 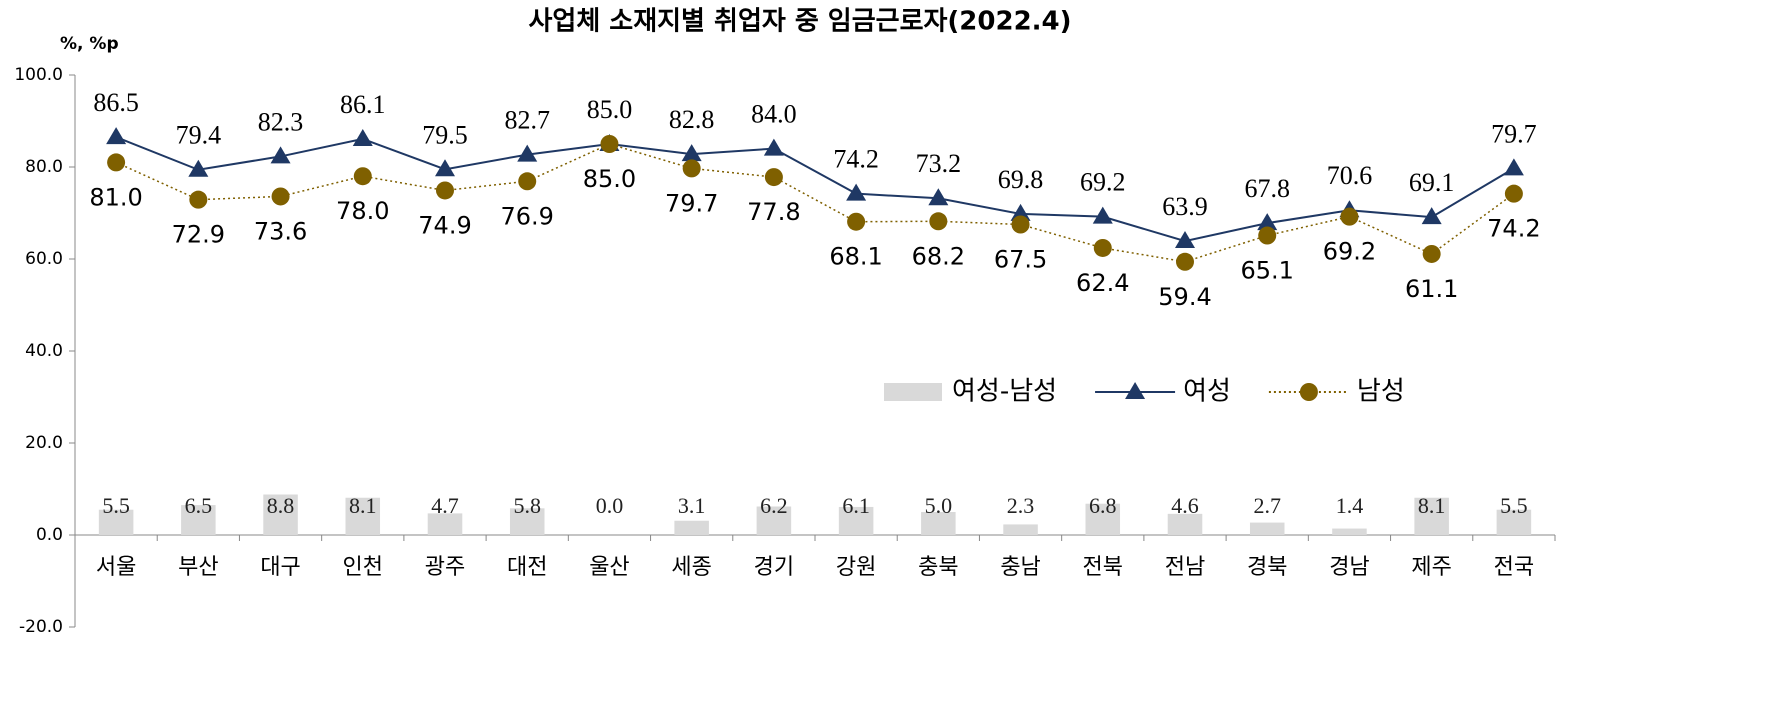 I want to click on chart-title: 사업체 소재지별 취업자 중 임금근로자(2022.4), so click(x=799, y=22).